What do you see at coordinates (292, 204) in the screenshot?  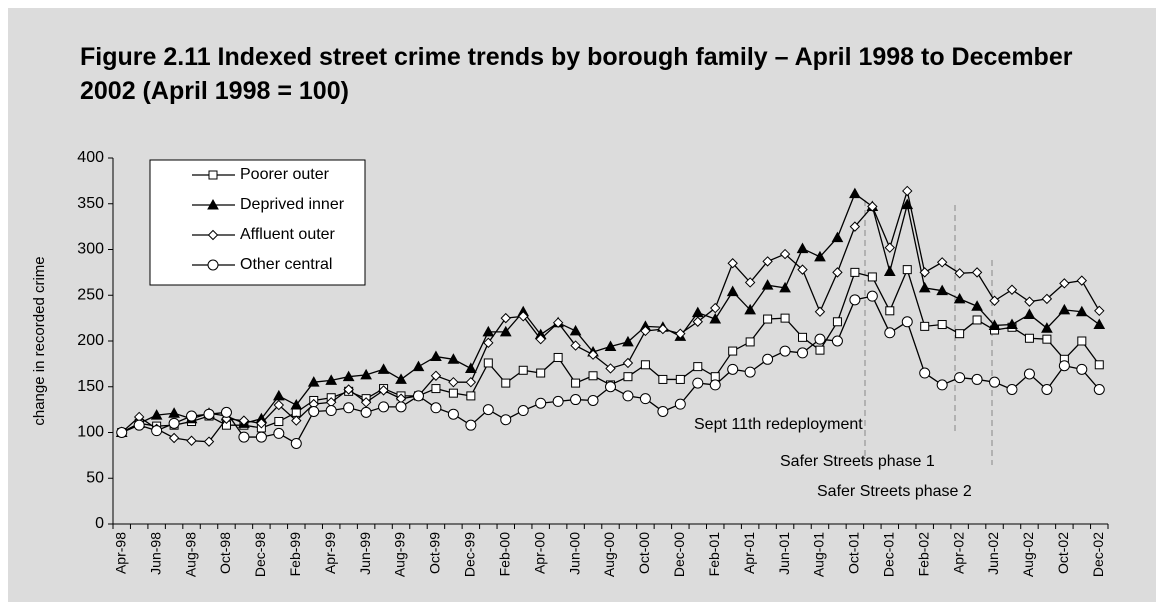 I see `legend-label: Deprived inner` at bounding box center [292, 204].